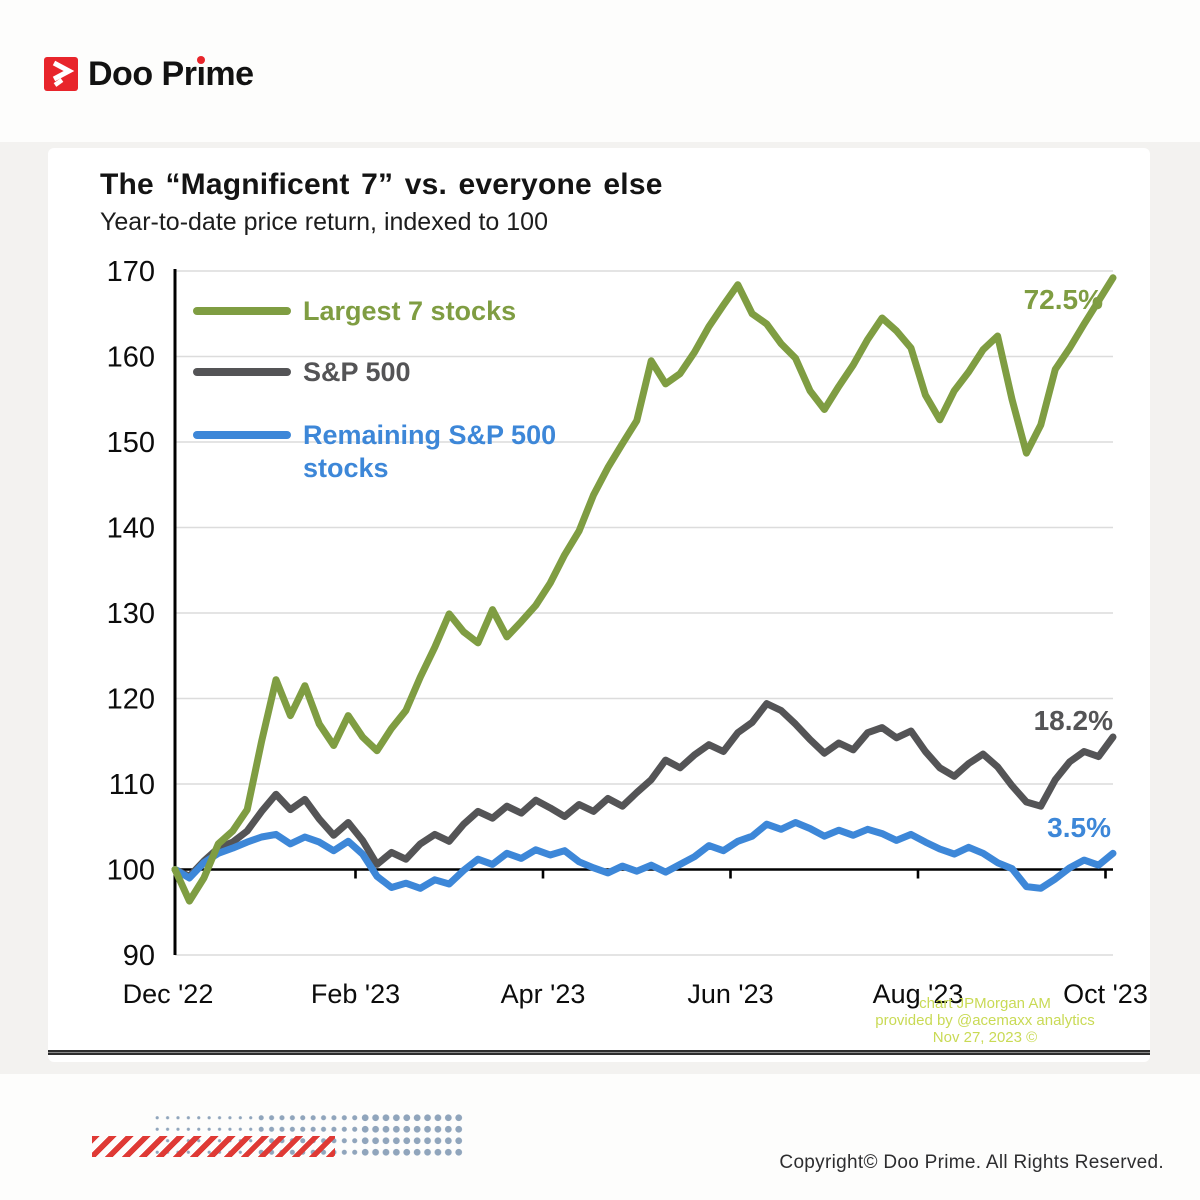 The width and height of the screenshot is (1200, 1200). What do you see at coordinates (599, 1052) in the screenshot?
I see `card-bottom-rule` at bounding box center [599, 1052].